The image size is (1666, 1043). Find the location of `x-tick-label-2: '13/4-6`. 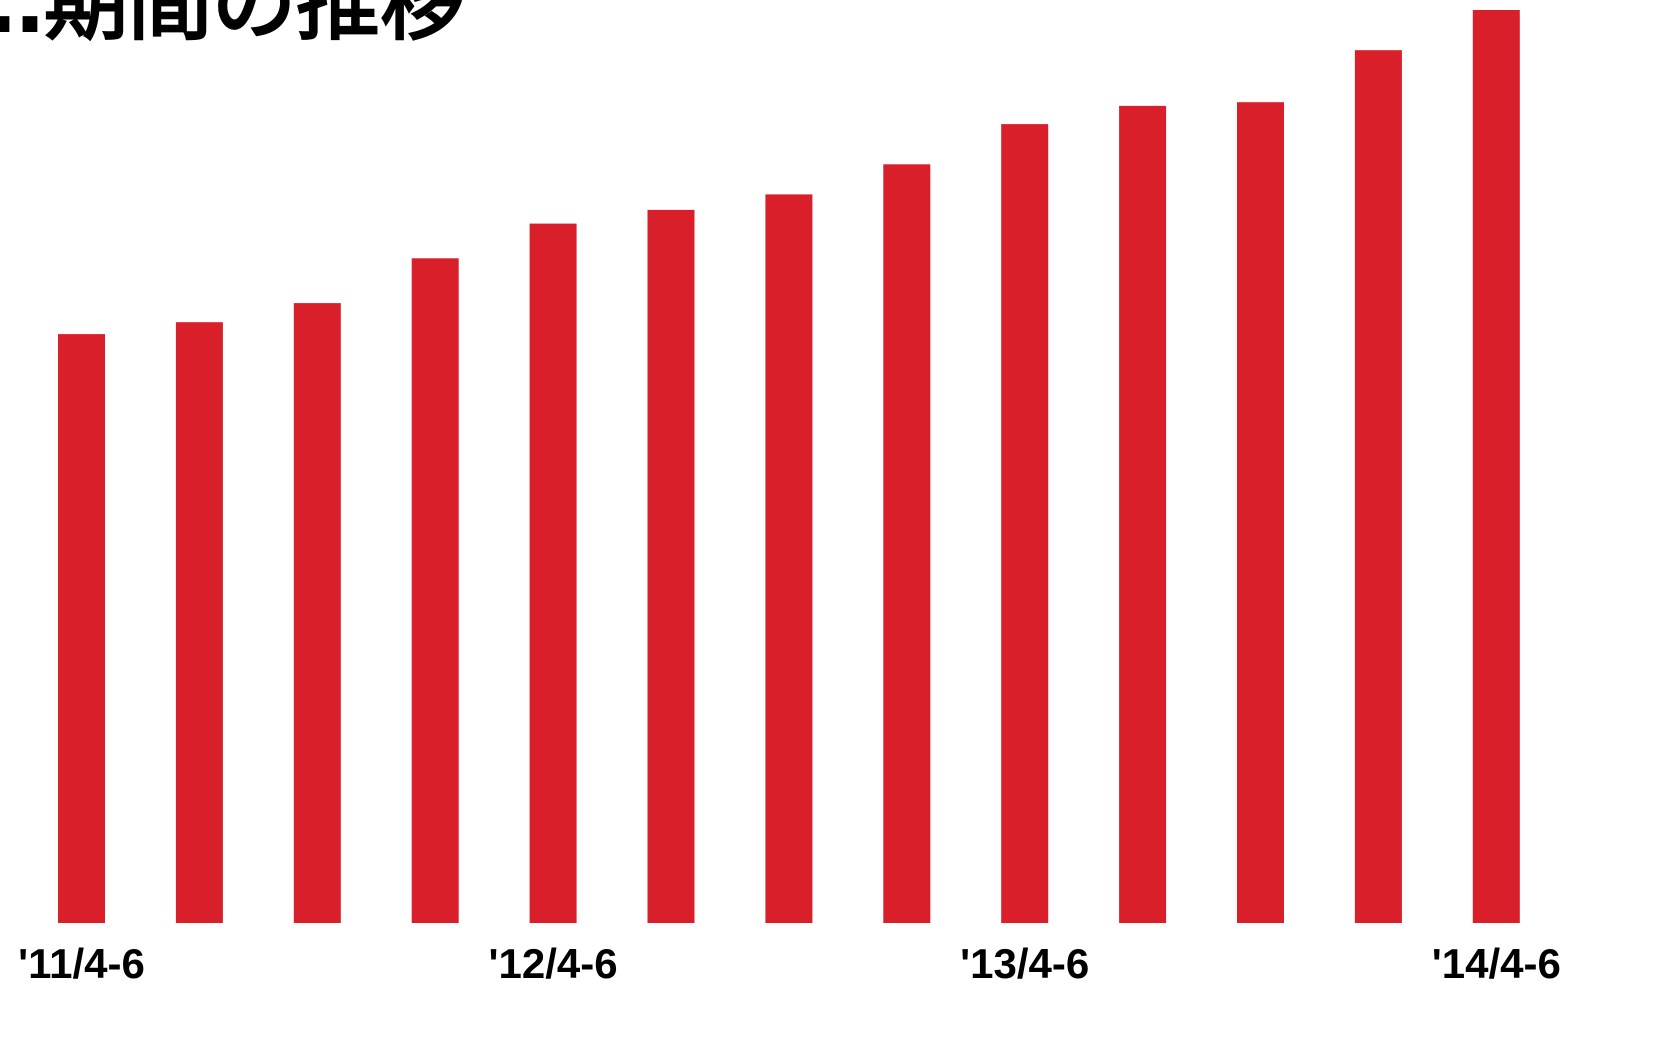

x-tick-label-2: '13/4-6 is located at coordinates (1024, 963).